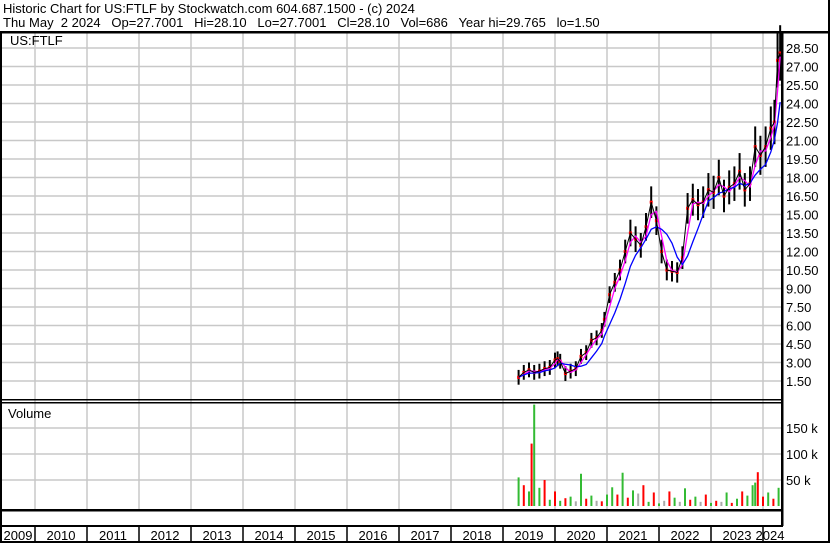 The height and width of the screenshot is (543, 830). I want to click on year-strip-top, so click(391, 526).